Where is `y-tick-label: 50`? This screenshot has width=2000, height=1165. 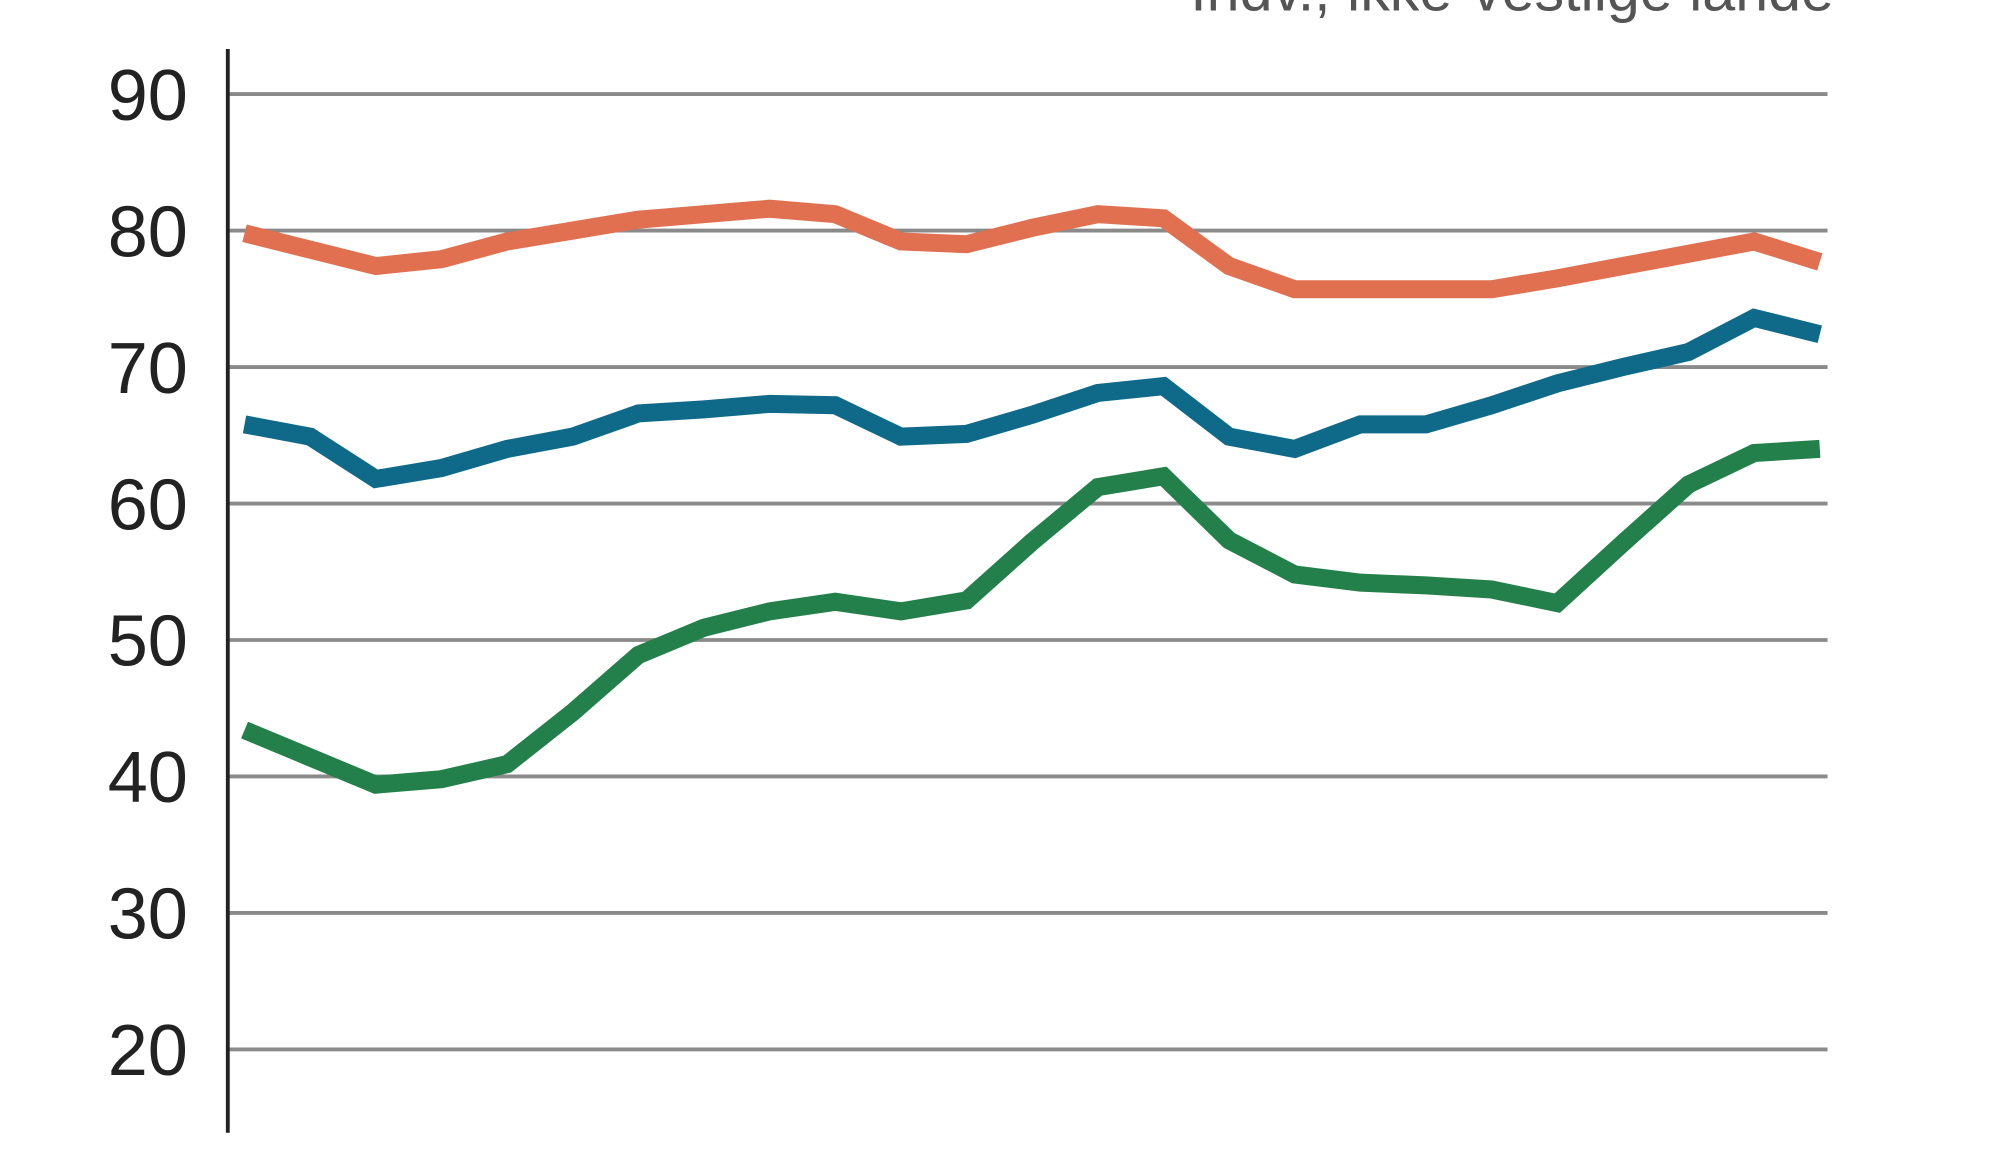
y-tick-label: 50 is located at coordinates (148, 642).